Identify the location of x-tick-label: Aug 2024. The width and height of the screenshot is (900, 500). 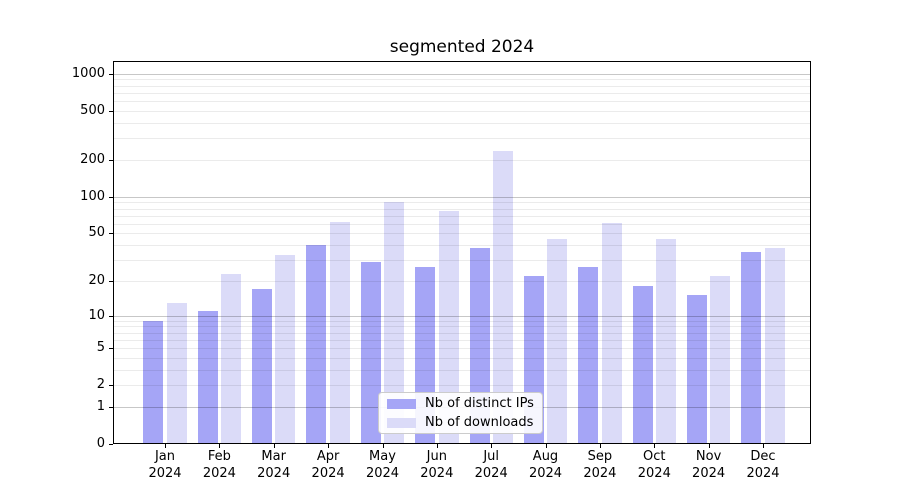
(546, 465).